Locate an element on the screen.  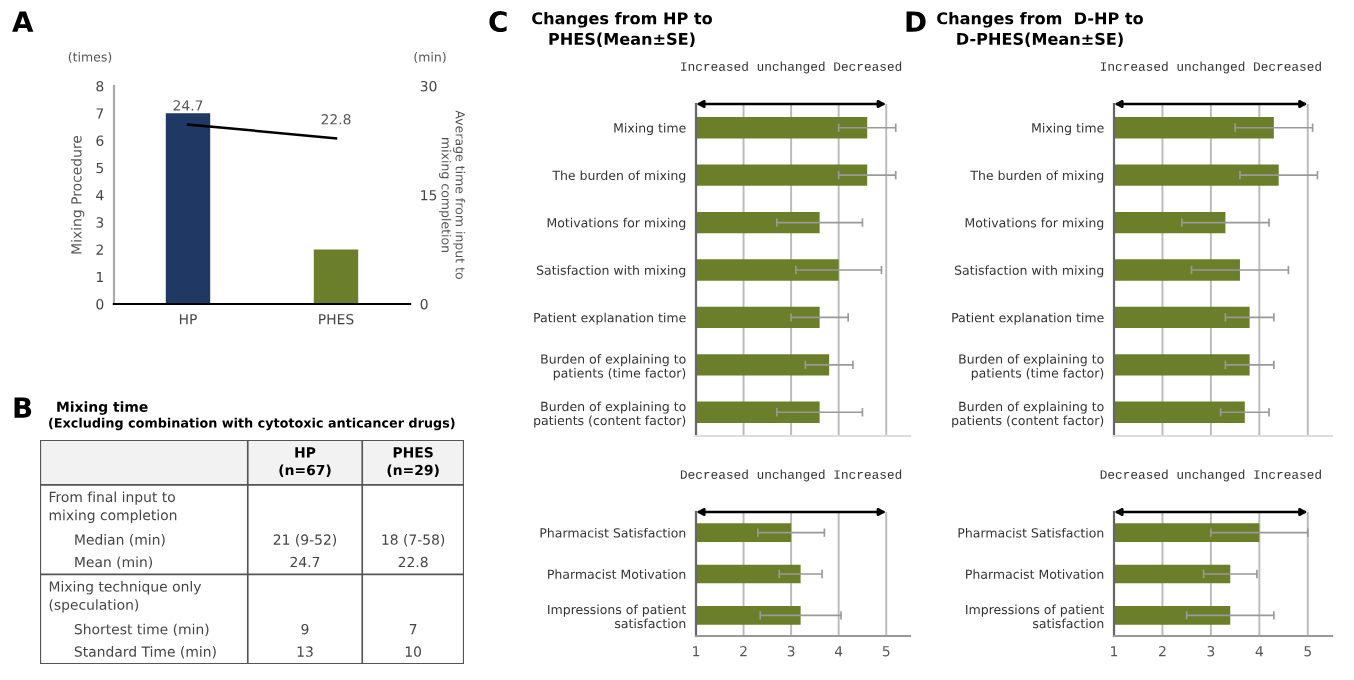
text: D is located at coordinates (916, 21).